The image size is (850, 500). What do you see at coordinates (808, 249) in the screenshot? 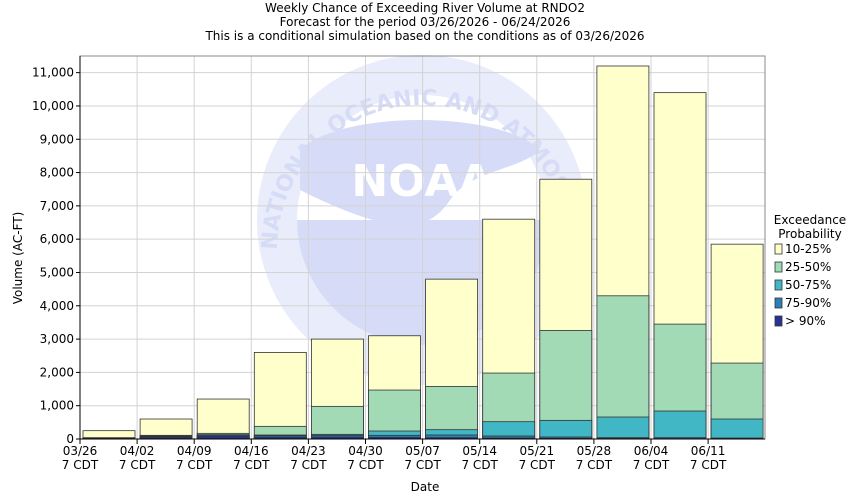
I see `legend-label: 10-25%` at bounding box center [808, 249].